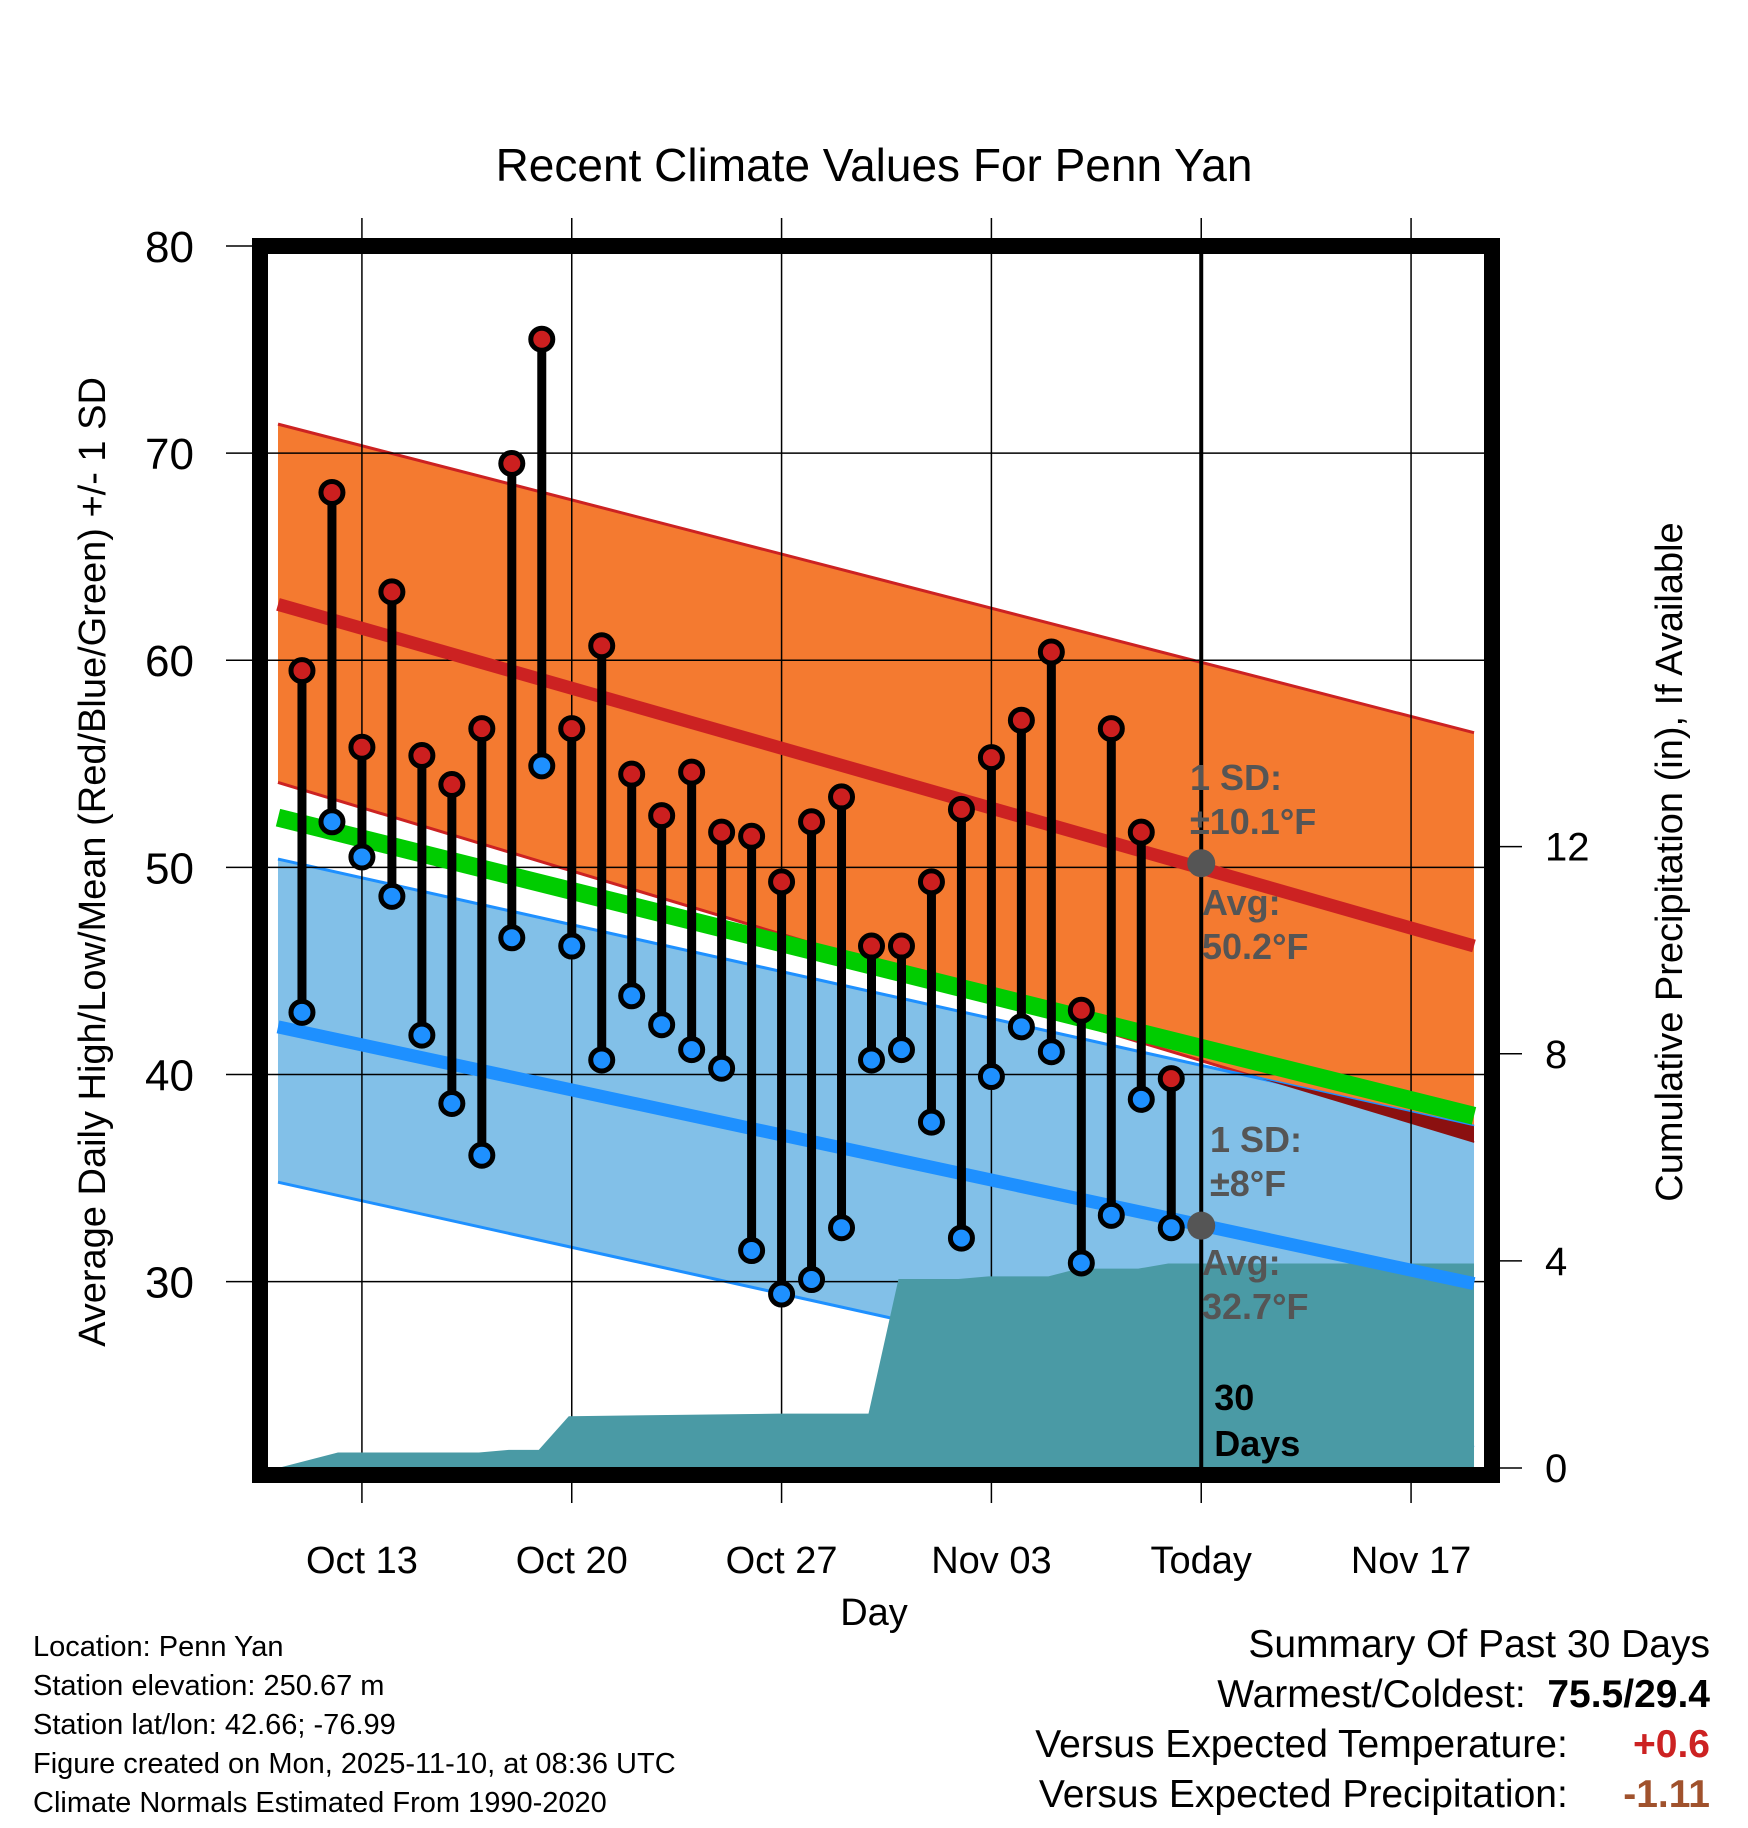 The width and height of the screenshot is (1748, 1828). I want to click on x-tick-label: Today, so click(1201, 1561).